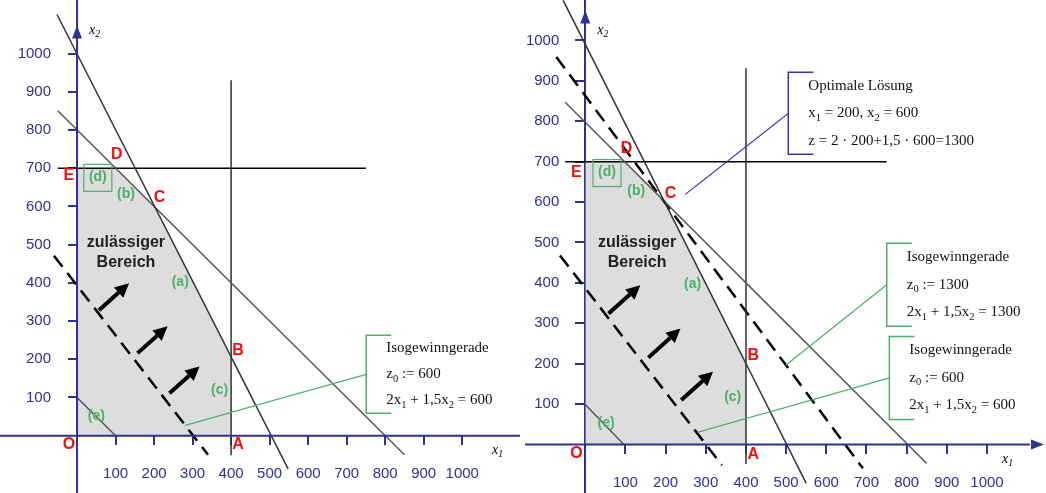  Describe the element at coordinates (116, 154) in the screenshot. I see `annotation: D` at that location.